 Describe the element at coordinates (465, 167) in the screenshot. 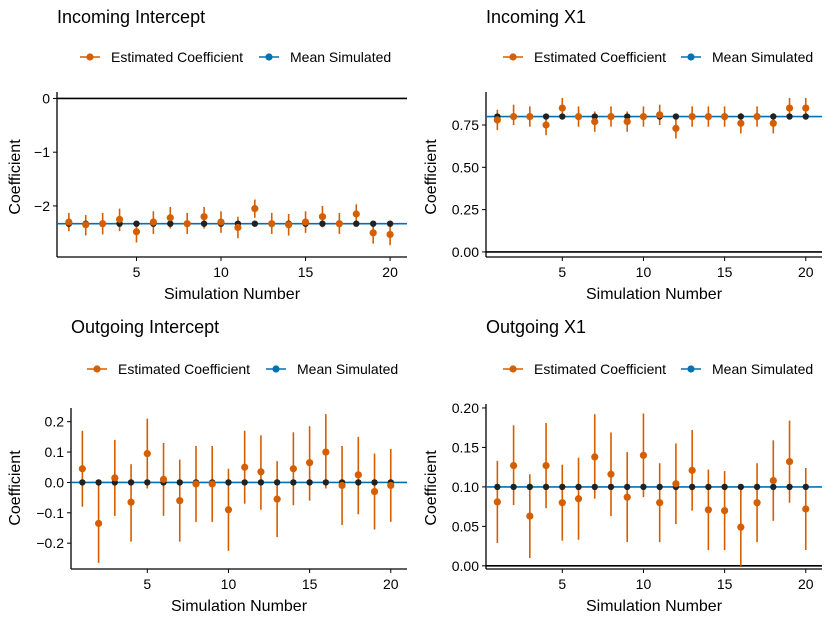

I see `y-tick-label: 0.50` at that location.